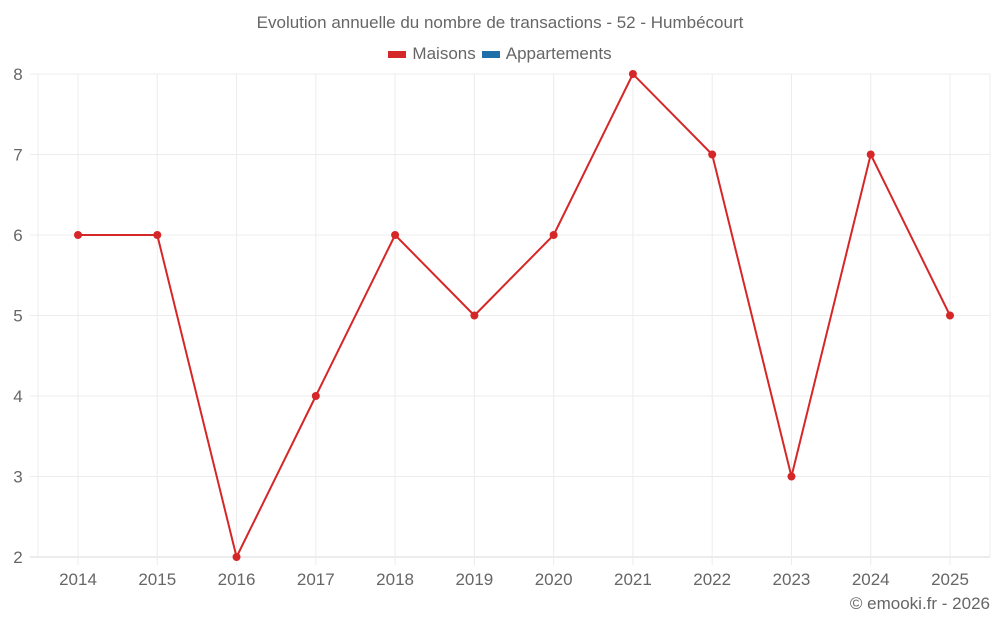 This screenshot has height=625, width=1000. Describe the element at coordinates (395, 579) in the screenshot. I see `x-tick-label: 2018` at that location.